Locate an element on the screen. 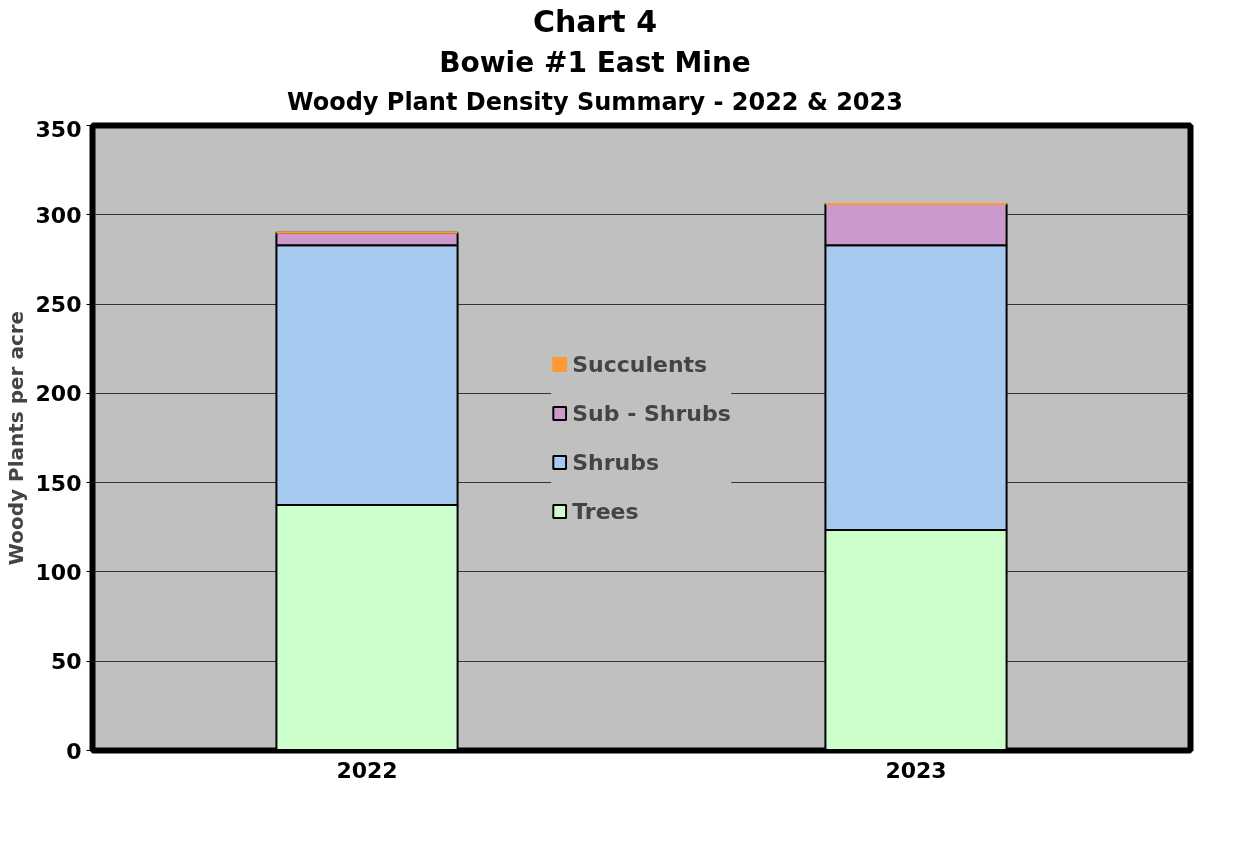 Image resolution: width=1251 pixels, height=860 pixels. y-tick-label: 200 is located at coordinates (58, 394).